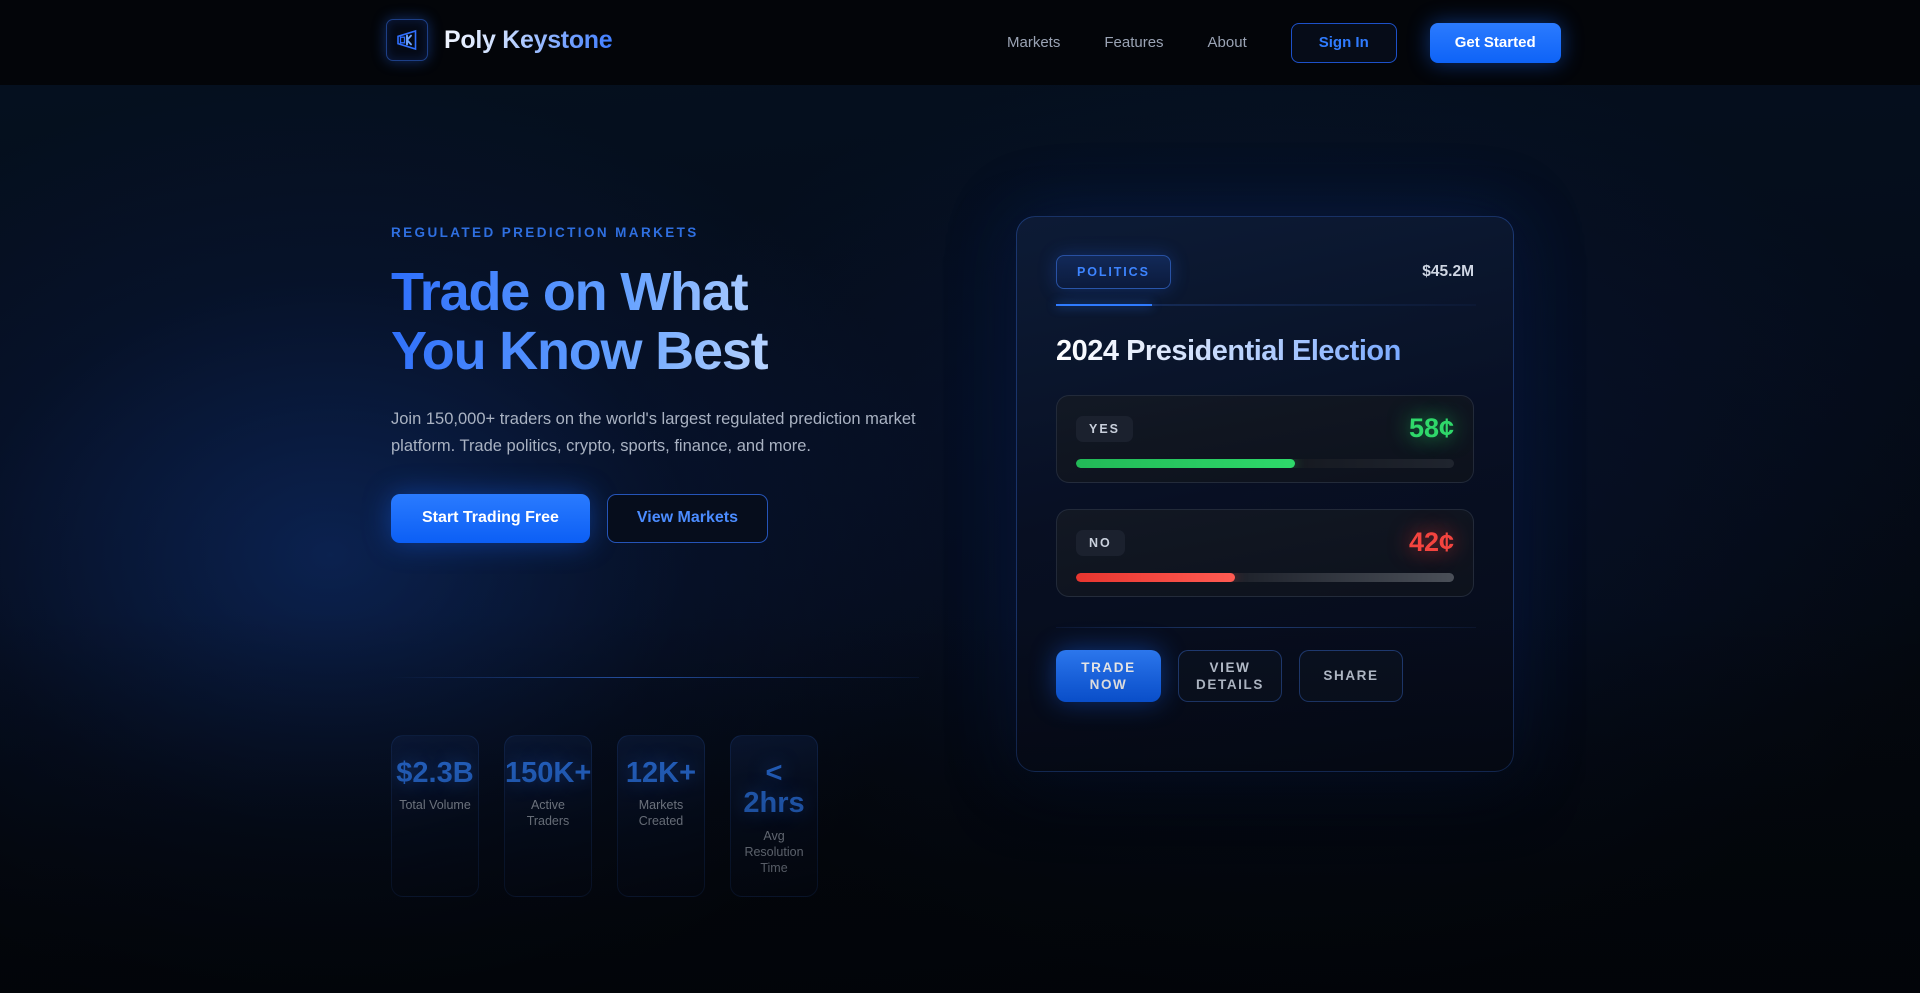 This screenshot has width=1920, height=993. Describe the element at coordinates (1266, 305) in the screenshot. I see `tab-indicator-line` at that location.